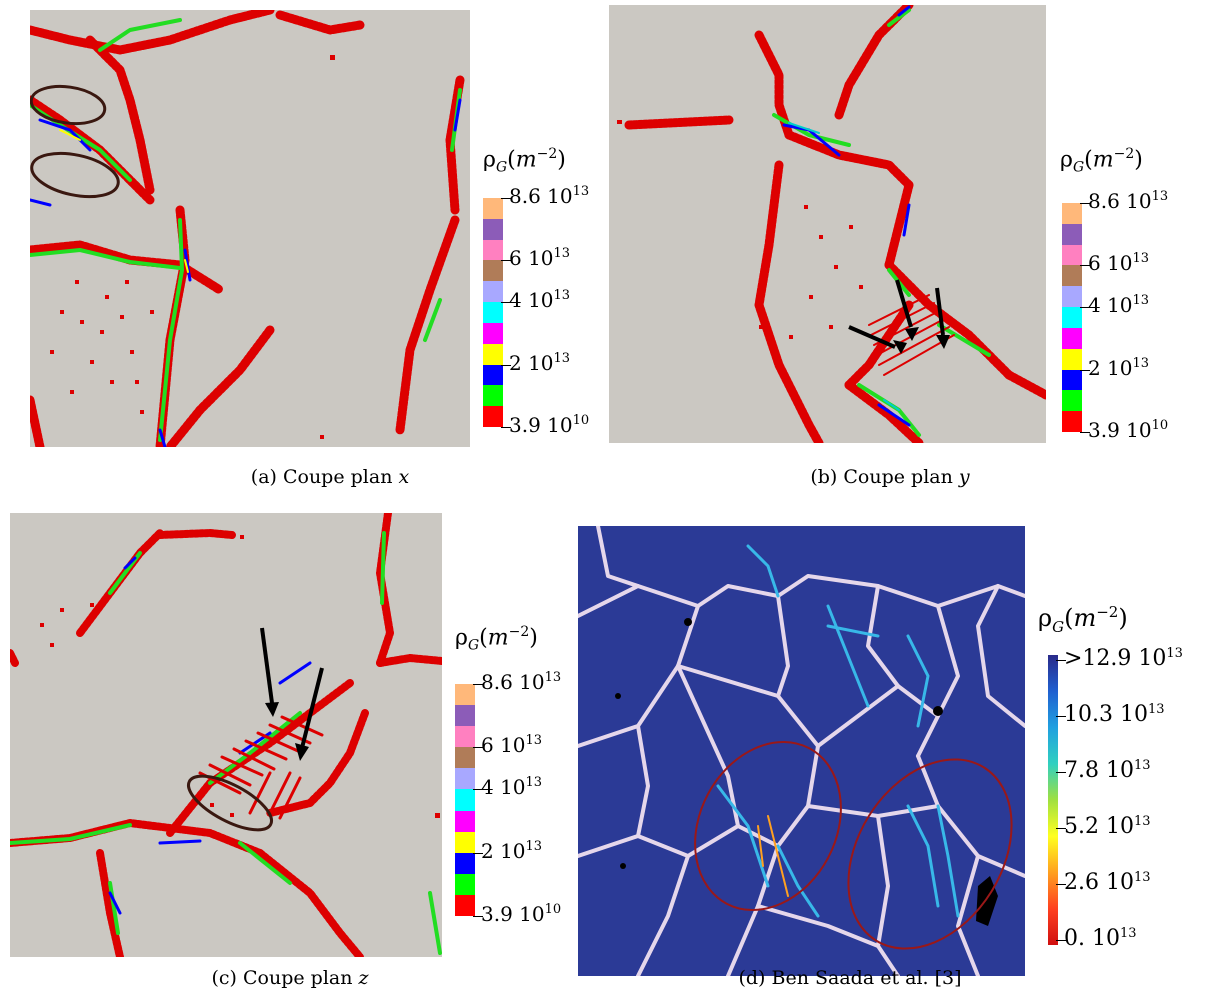 The width and height of the screenshot is (1209, 993). I want to click on colorbar-tick-label: 7.8 1013, so click(1107, 770).